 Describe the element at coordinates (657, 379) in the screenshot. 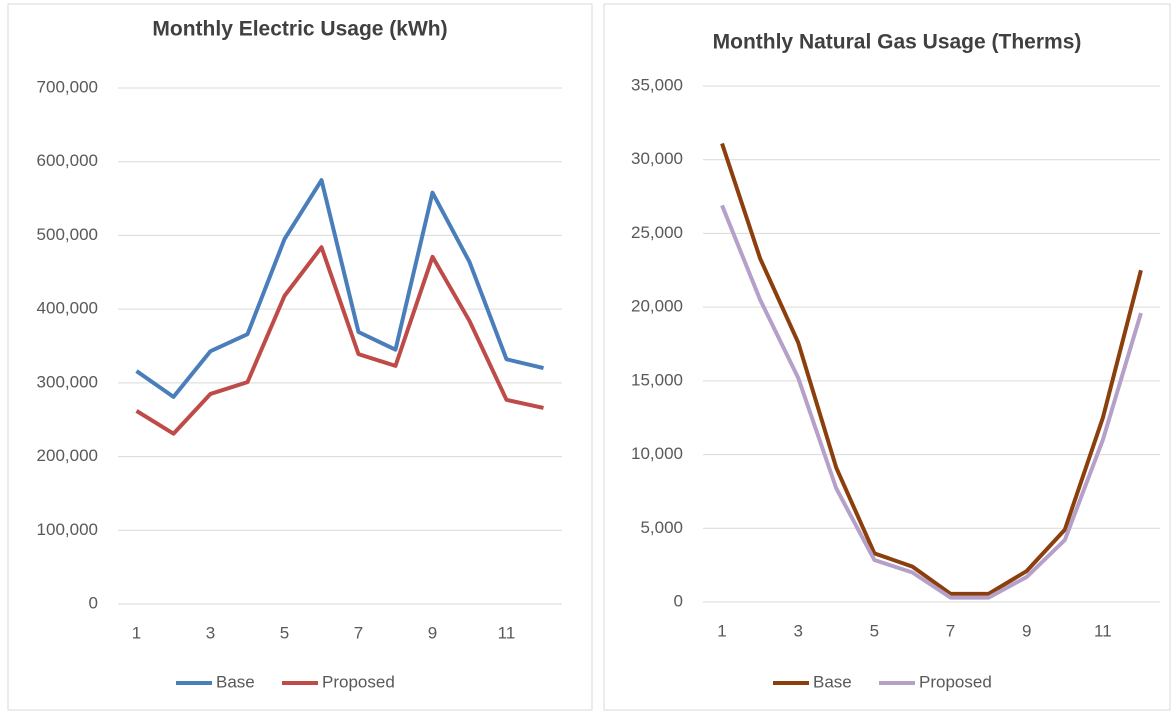

I see `y-tick-label: 15,000` at that location.